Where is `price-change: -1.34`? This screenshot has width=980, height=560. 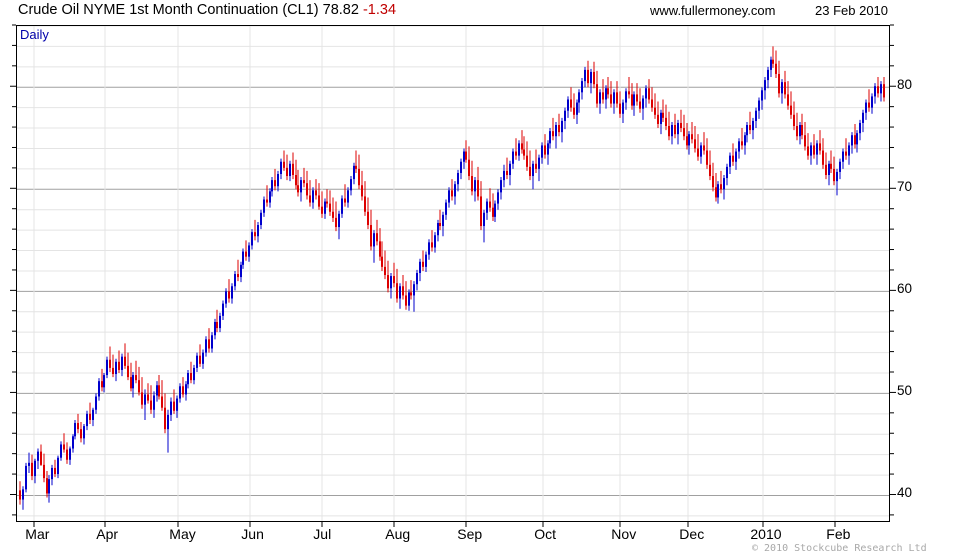
price-change: -1.34 is located at coordinates (379, 10).